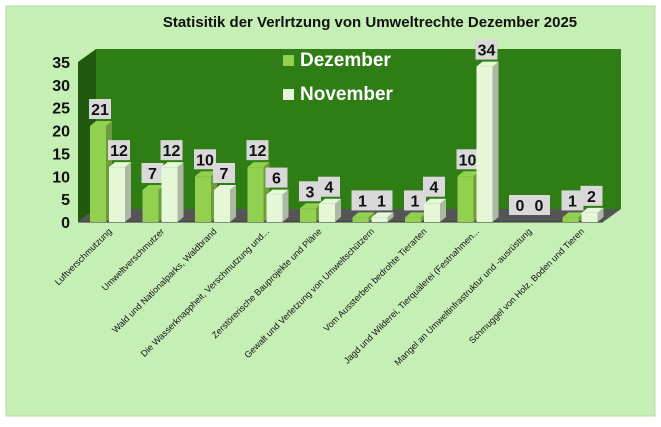 The width and height of the screenshot is (661, 427). I want to click on bar-november: 0, so click(539, 205).